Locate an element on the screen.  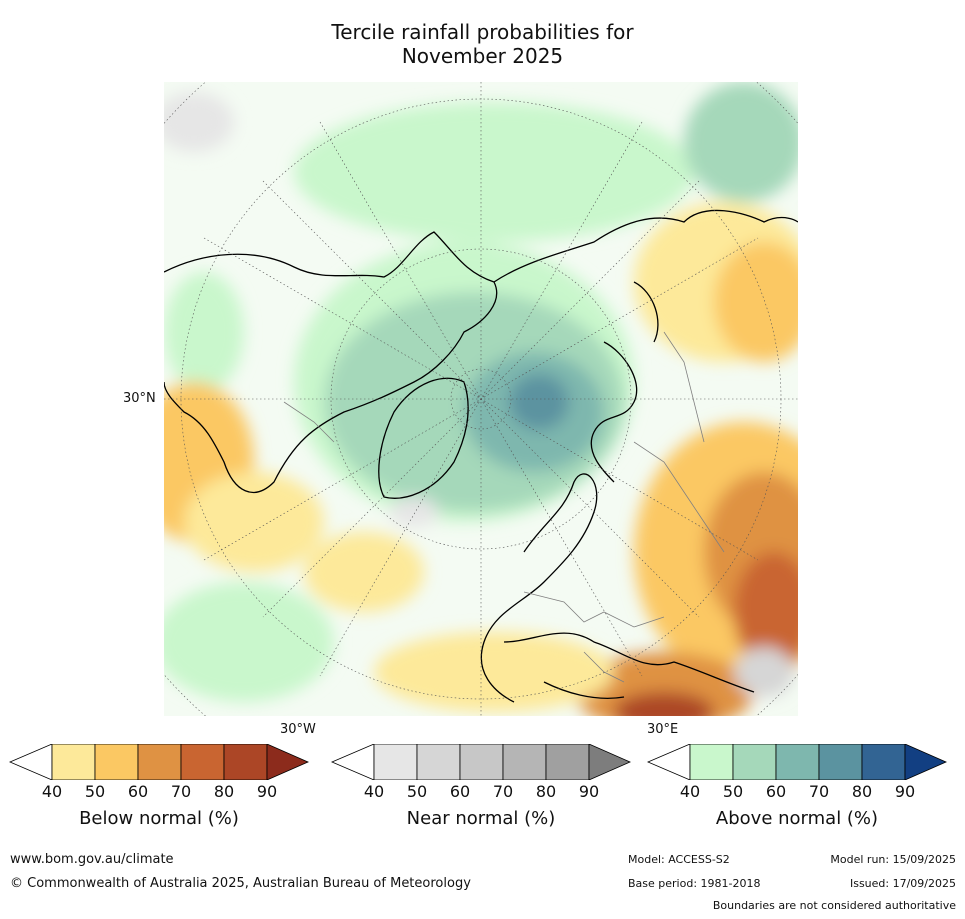
footer-website: www.bom.gov.au/climate is located at coordinates (92, 859).